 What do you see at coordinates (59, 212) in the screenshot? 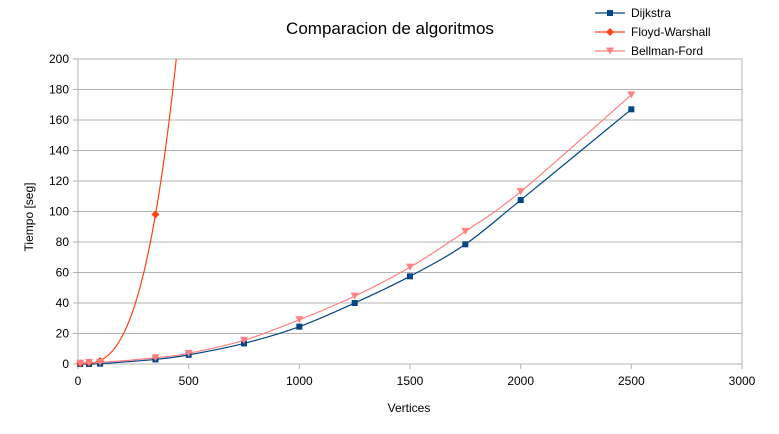
I see `y-tick-label: 100` at bounding box center [59, 212].